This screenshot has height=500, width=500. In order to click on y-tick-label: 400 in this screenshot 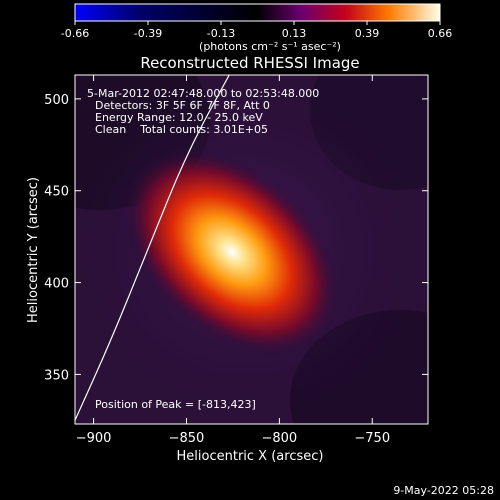, I will do `click(56, 284)`.